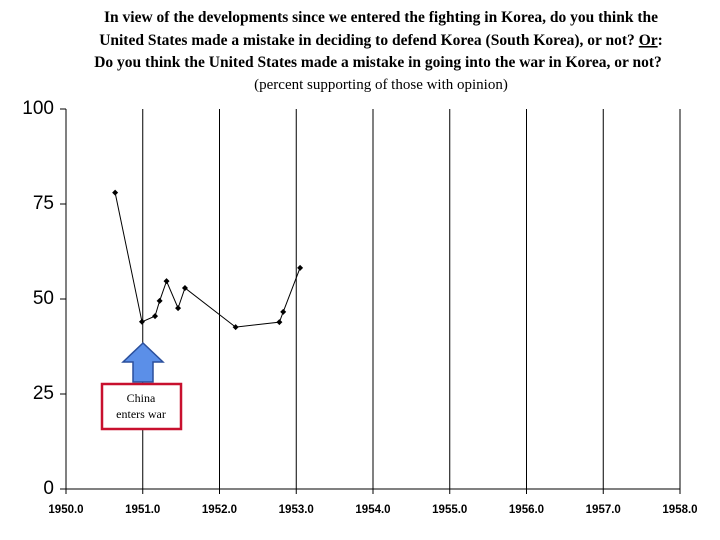  I want to click on x-tick-label: 1950.0, so click(65, 510).